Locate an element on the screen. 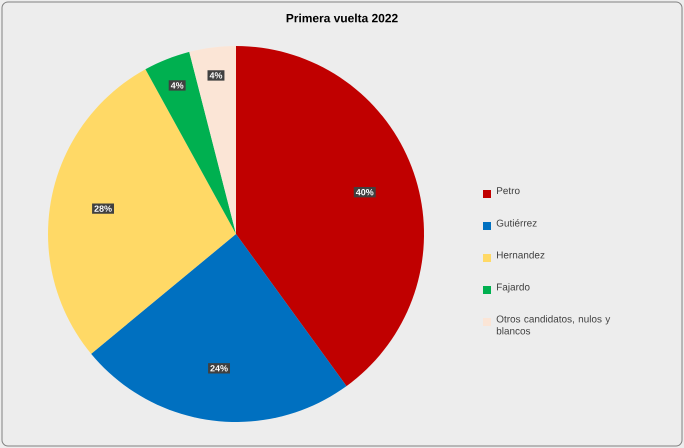 The image size is (684, 448). chart-title: Primera vuelta 2022 is located at coordinates (342, 18).